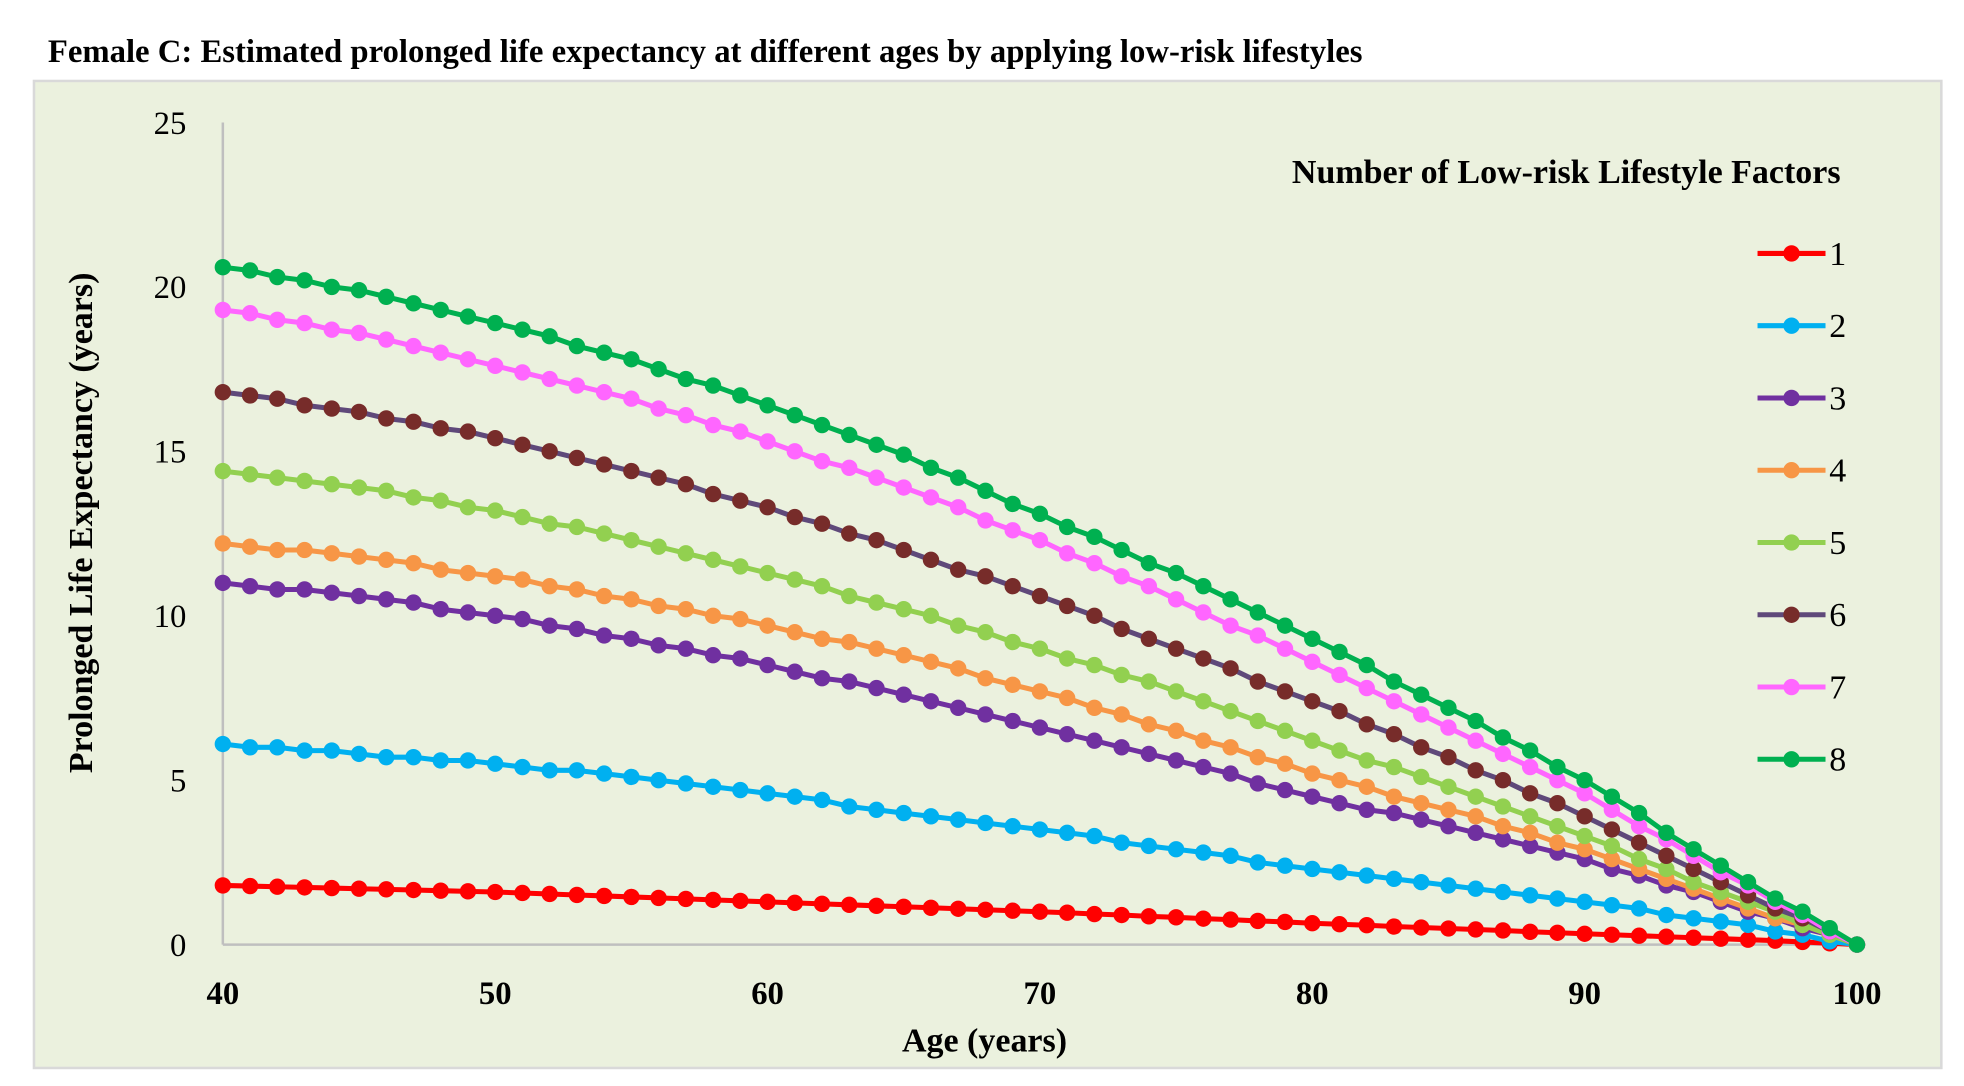 The image size is (1964, 1086). What do you see at coordinates (1837, 687) in the screenshot?
I see `legend-label: 7` at bounding box center [1837, 687].